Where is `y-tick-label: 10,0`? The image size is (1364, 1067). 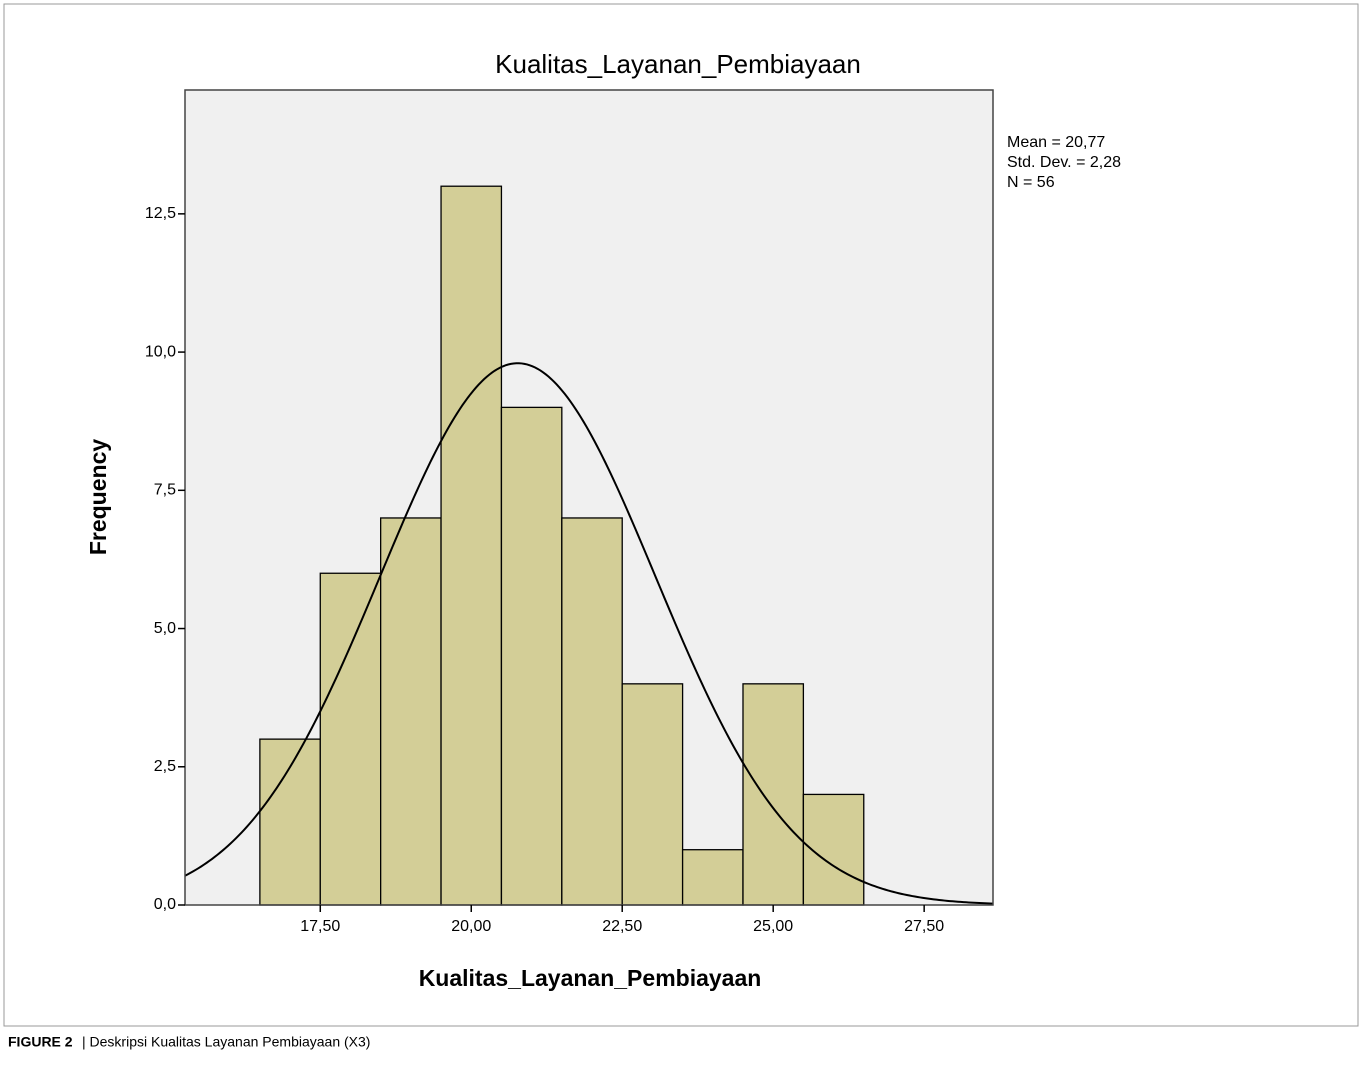 y-tick-label: 10,0 is located at coordinates (160, 351).